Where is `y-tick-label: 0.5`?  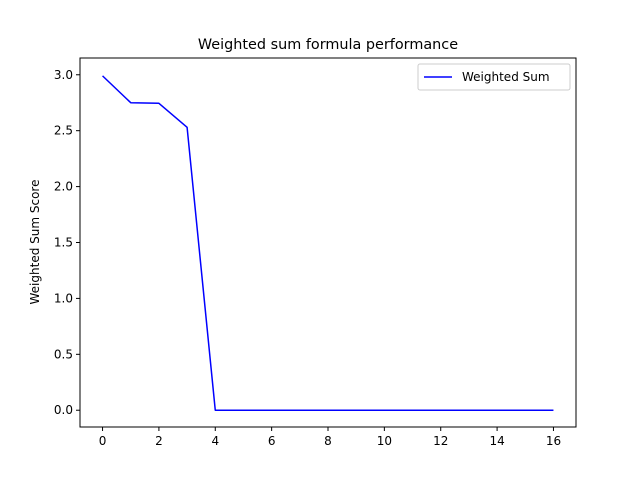 y-tick-label: 0.5 is located at coordinates (63, 354).